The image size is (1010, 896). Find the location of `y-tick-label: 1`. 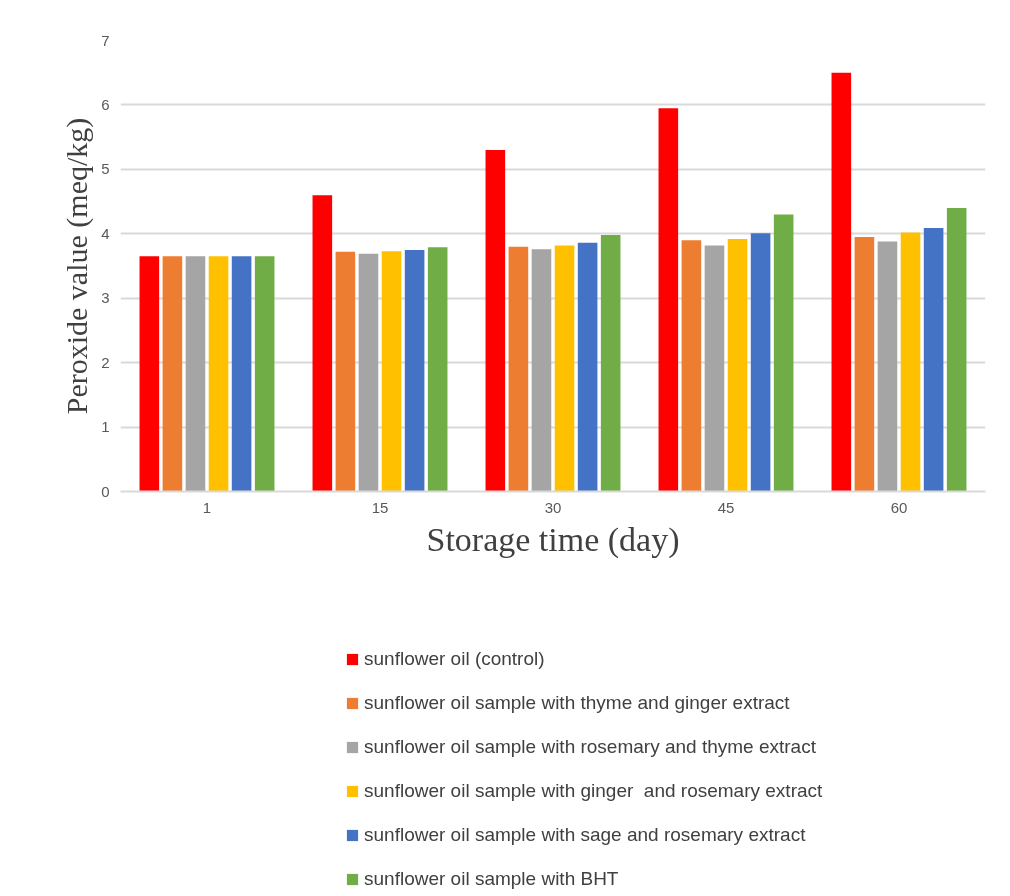

y-tick-label: 1 is located at coordinates (105, 427).